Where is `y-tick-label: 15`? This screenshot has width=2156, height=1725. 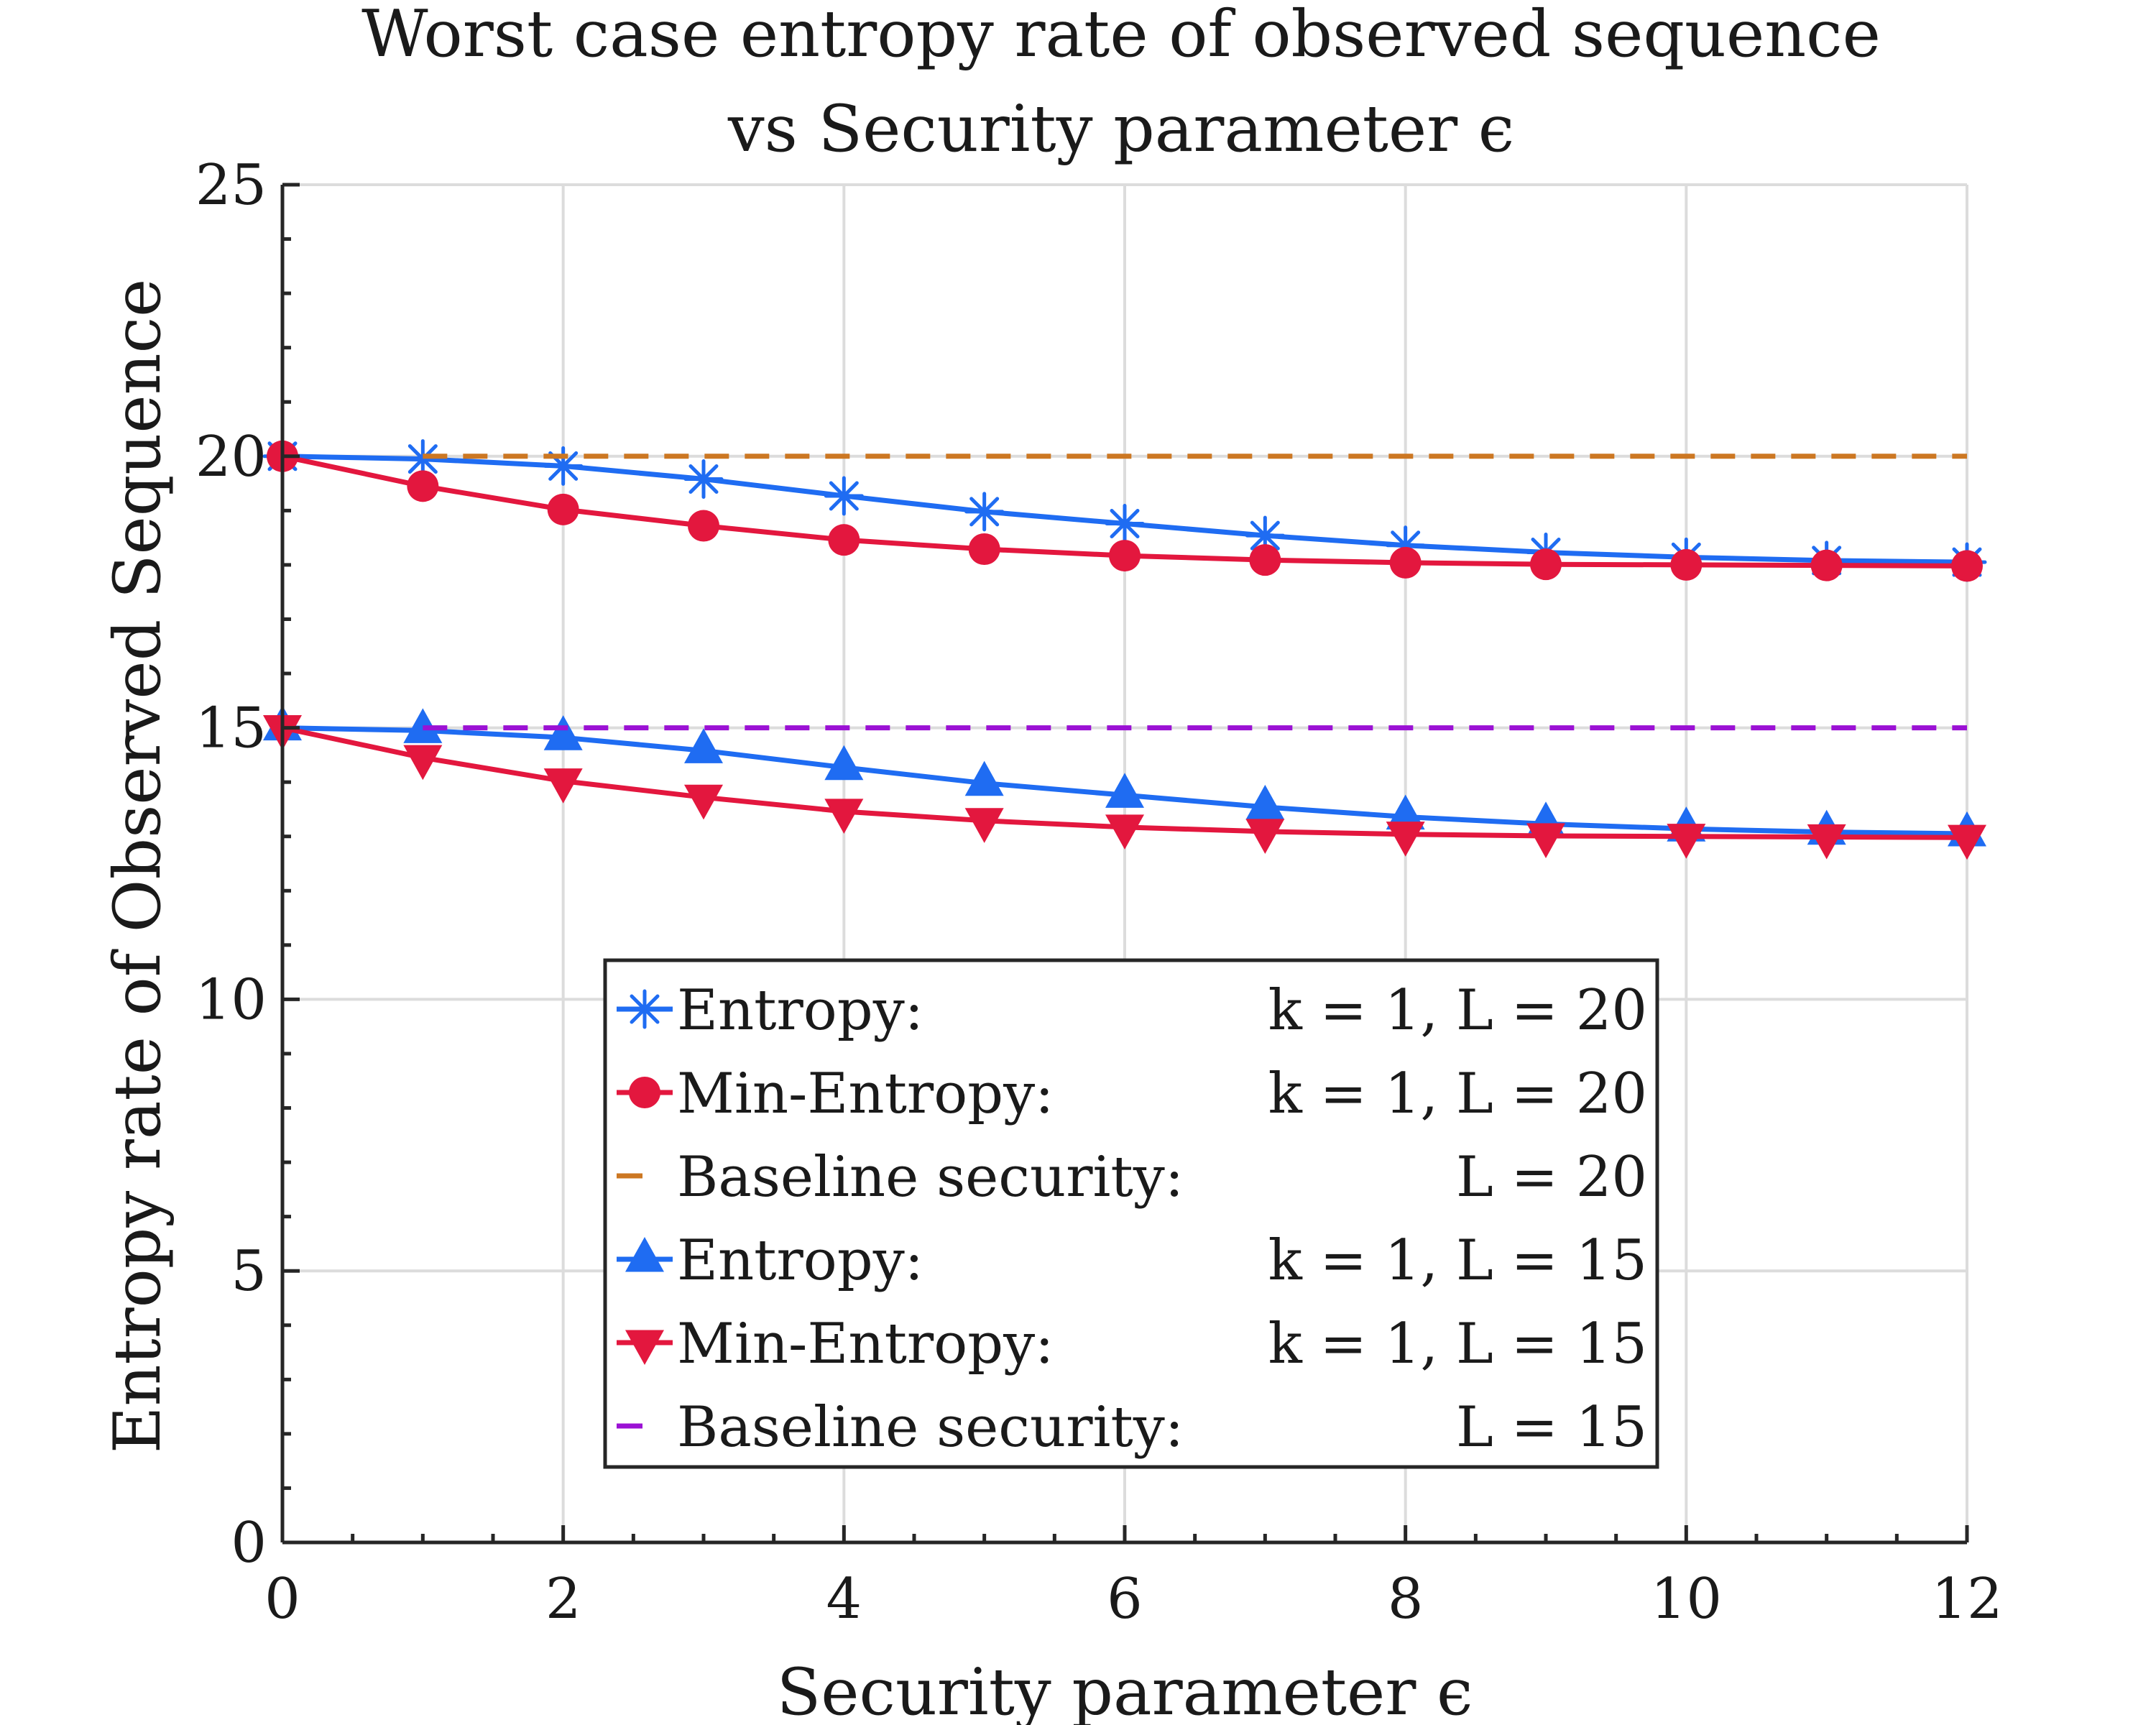 y-tick-label: 15 is located at coordinates (231, 728).